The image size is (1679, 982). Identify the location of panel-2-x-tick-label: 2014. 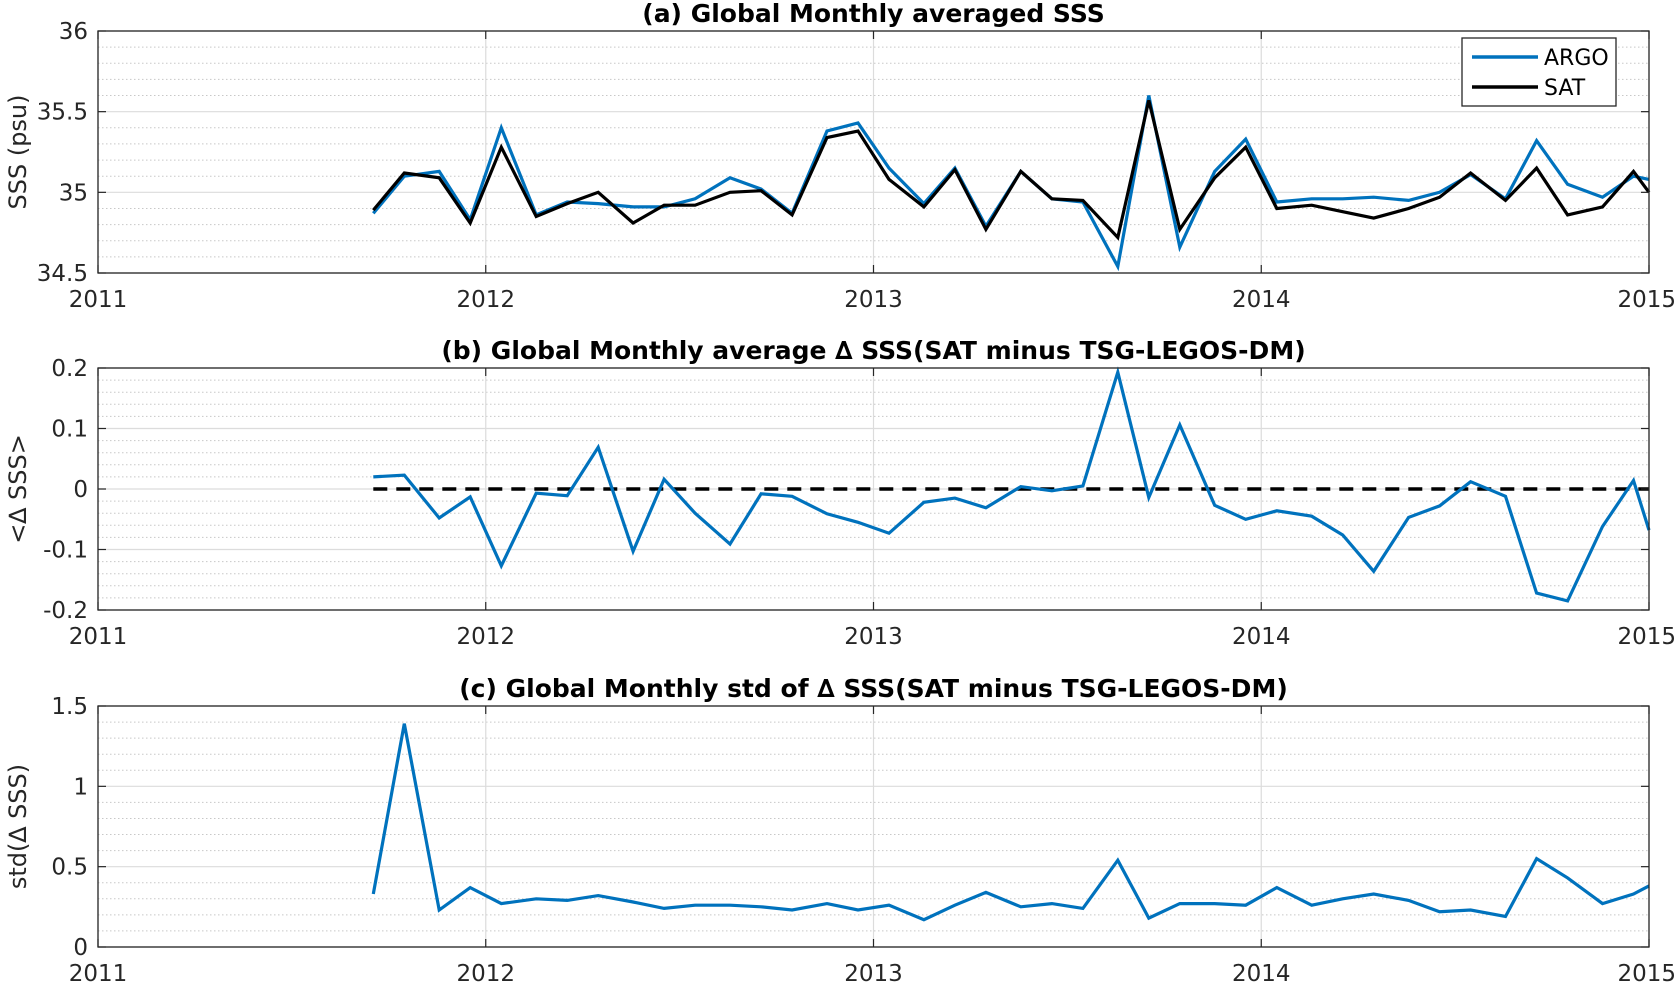
(1261, 971).